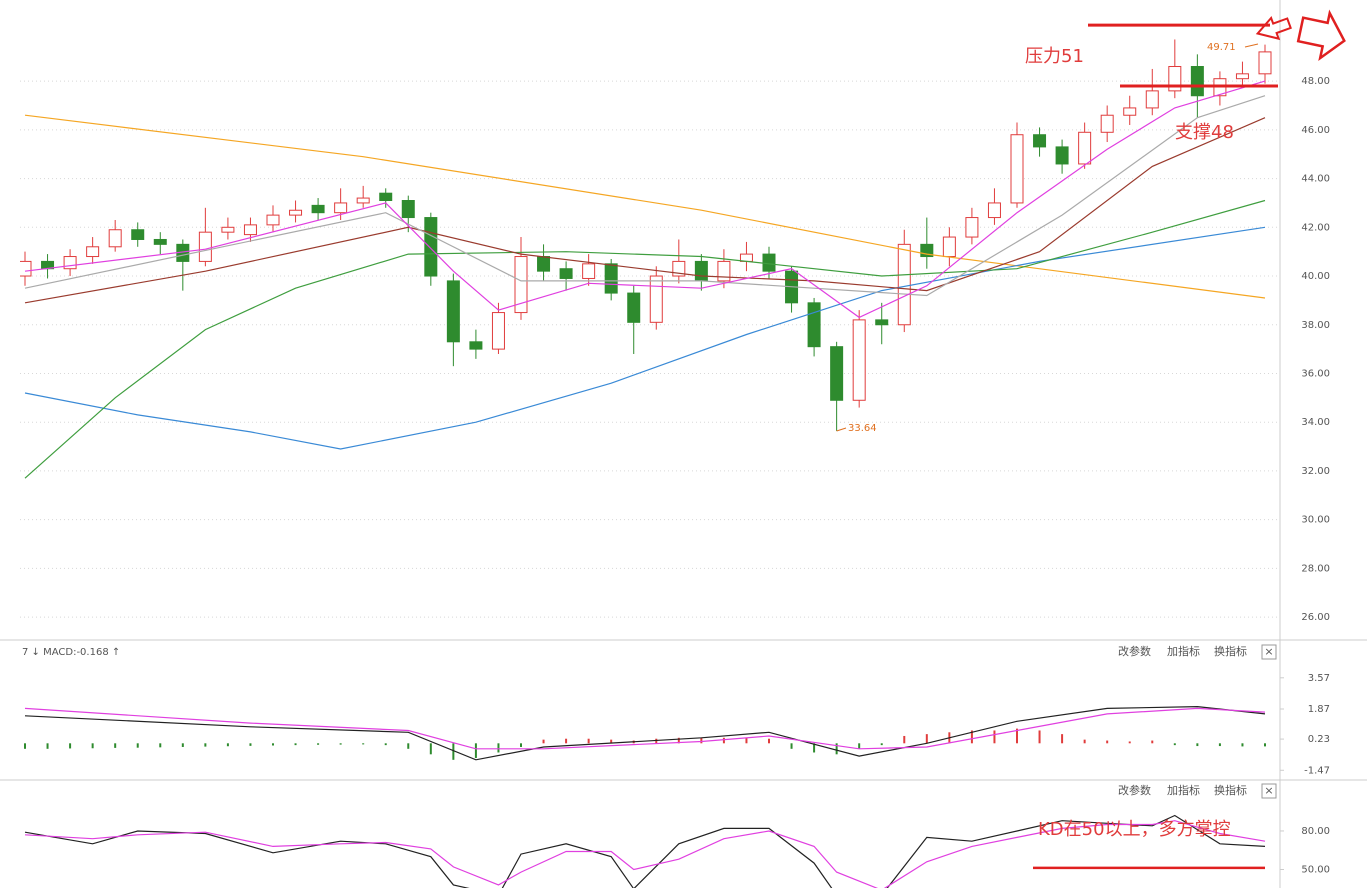  Describe the element at coordinates (1315, 831) in the screenshot. I see `y-tick-label: 80.00` at that location.